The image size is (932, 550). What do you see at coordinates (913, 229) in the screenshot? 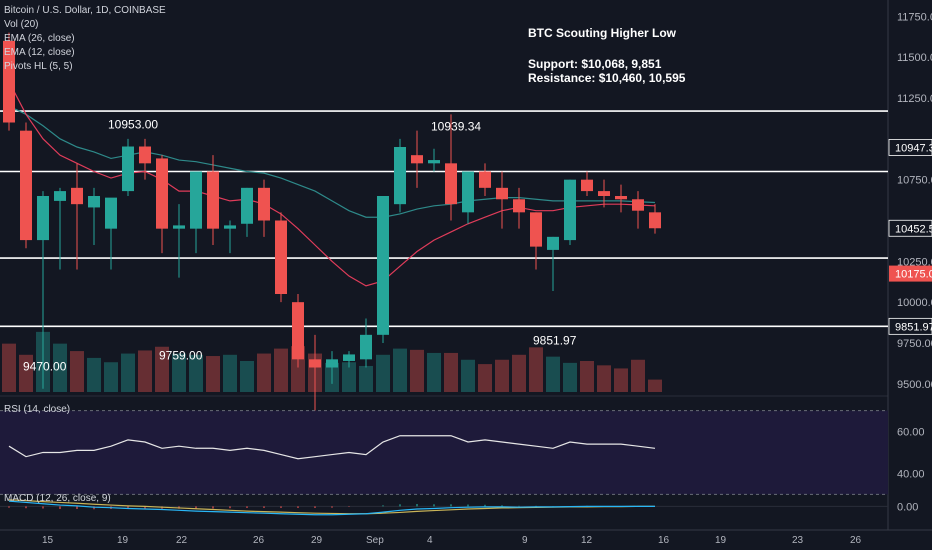
I see `price-badge-label: 10452.5` at bounding box center [913, 229].